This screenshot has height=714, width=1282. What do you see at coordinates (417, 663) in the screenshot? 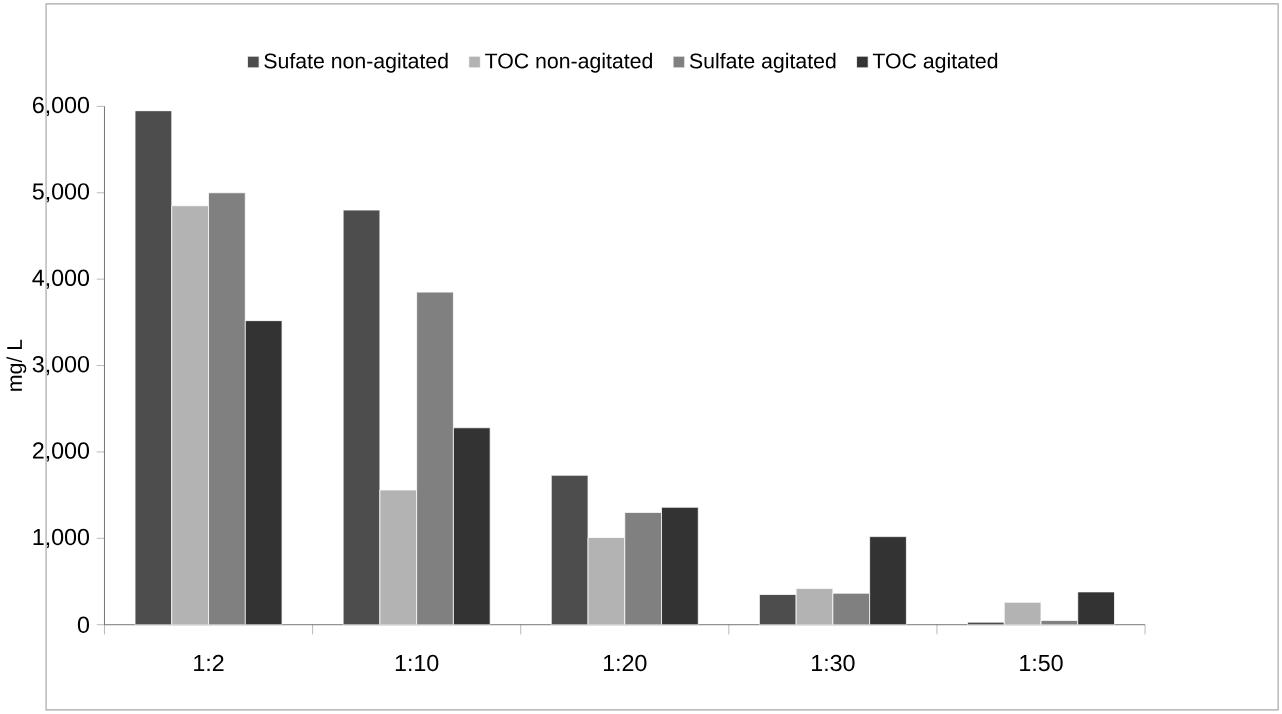
I see `x-tick-label: 1:10` at bounding box center [417, 663].